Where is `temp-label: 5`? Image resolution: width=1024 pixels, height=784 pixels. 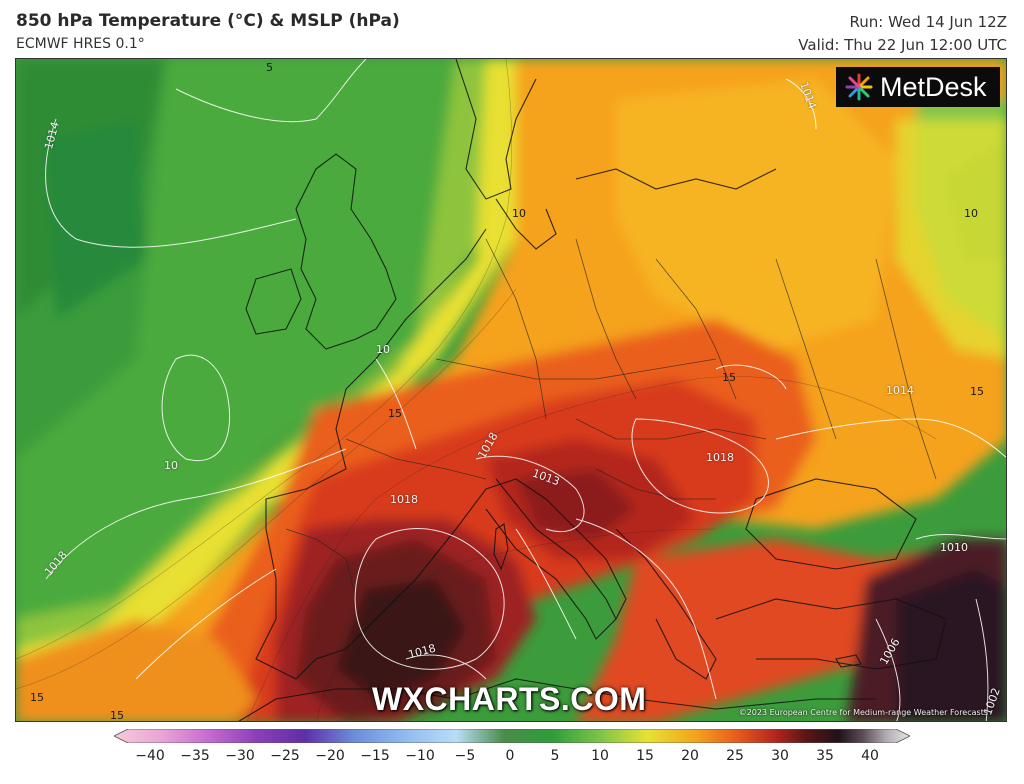
temp-label: 5 is located at coordinates (269, 67).